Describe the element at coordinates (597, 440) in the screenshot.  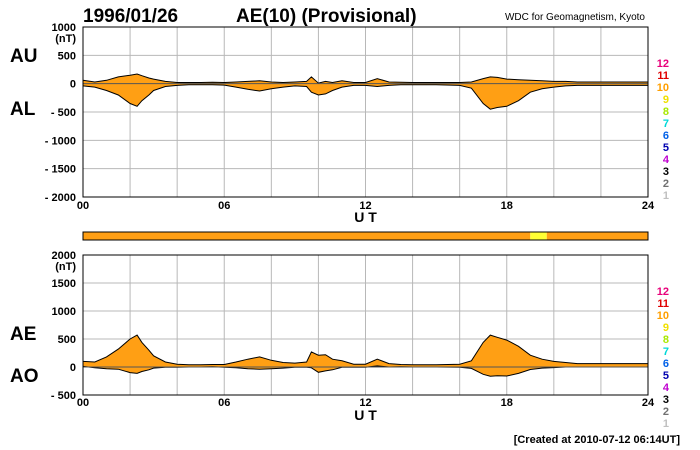
I see `created-timestamp: [Created at 2010-07-12 06:14UT]` at that location.